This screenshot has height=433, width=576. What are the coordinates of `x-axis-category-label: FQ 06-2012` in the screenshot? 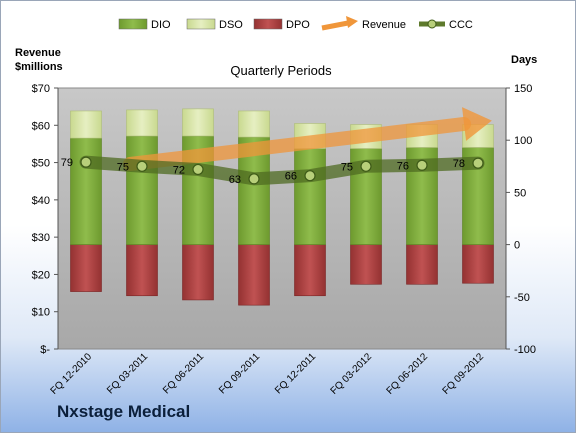 It's located at (408, 374).